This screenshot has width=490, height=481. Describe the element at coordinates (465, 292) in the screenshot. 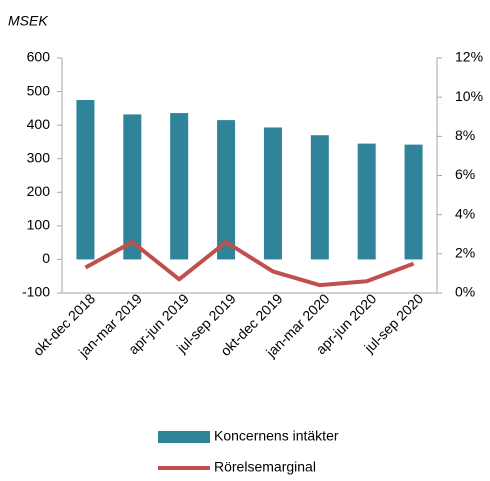

I see `y2-tick-label: 0%` at that location.